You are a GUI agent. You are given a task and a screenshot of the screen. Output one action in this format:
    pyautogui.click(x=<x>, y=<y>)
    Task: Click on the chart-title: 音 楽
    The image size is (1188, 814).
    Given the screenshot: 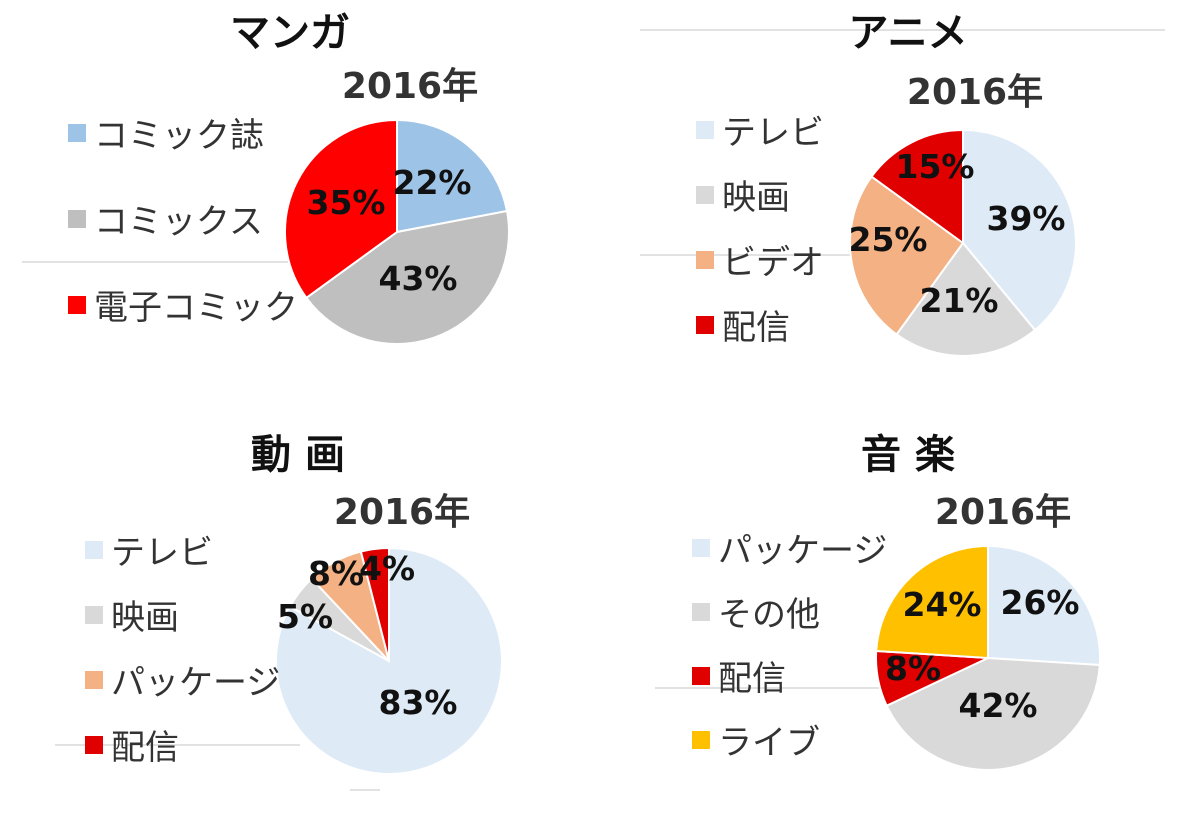 What is the action you would take?
    pyautogui.click(x=908, y=455)
    